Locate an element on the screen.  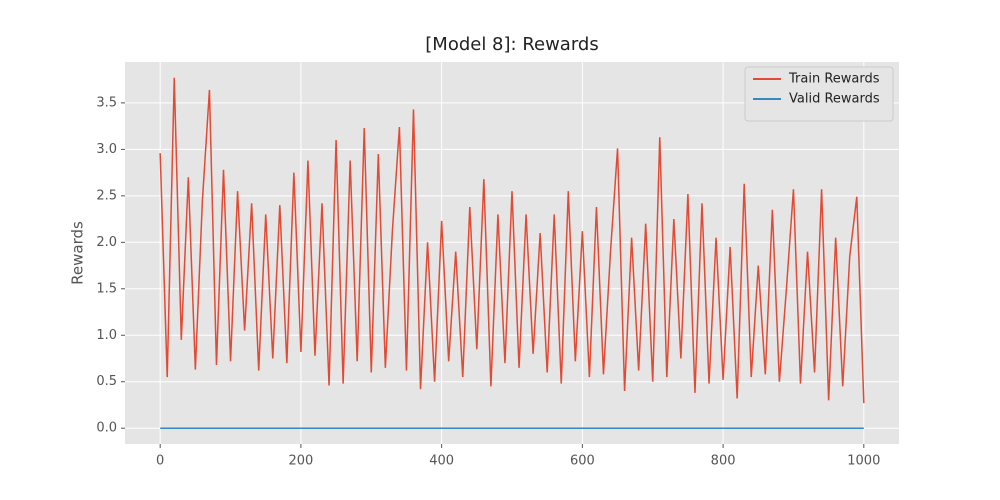
y-tick-label: 0.5 is located at coordinates (106, 381).